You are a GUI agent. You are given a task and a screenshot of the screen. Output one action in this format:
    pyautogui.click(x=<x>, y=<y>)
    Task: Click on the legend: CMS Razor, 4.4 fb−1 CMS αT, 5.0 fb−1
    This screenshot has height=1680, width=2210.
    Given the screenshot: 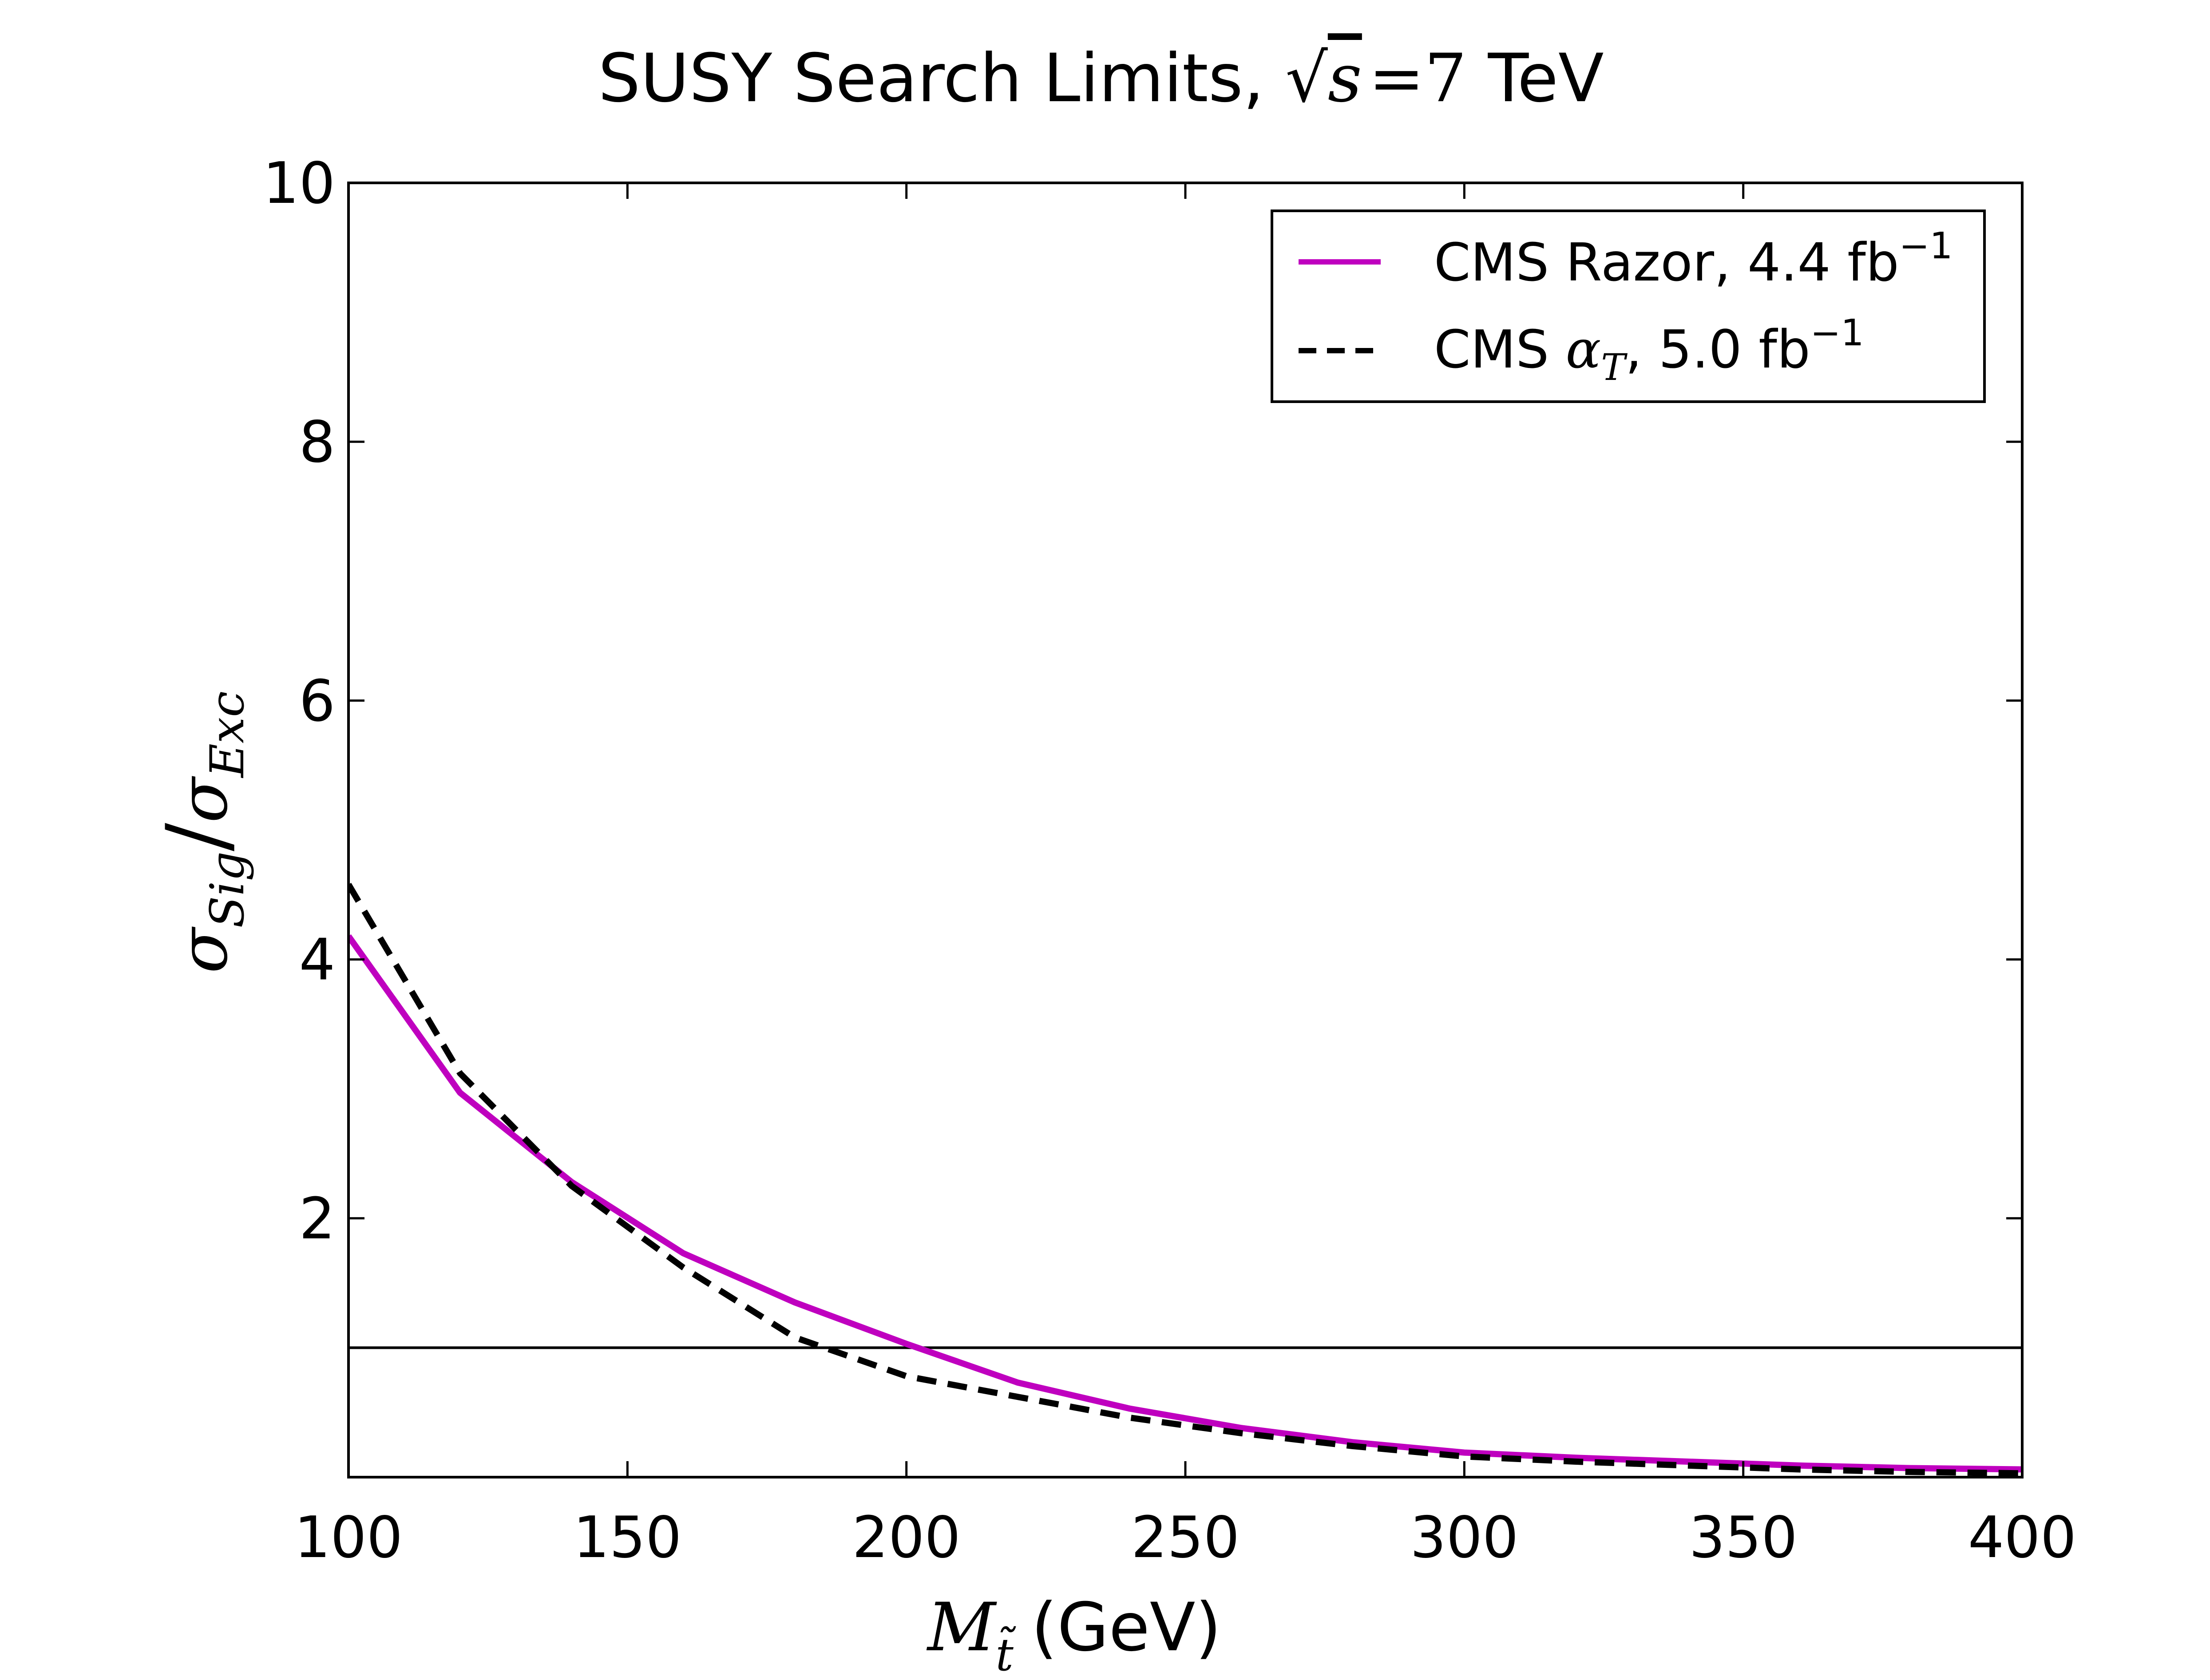 What is the action you would take?
    pyautogui.click(x=1628, y=306)
    